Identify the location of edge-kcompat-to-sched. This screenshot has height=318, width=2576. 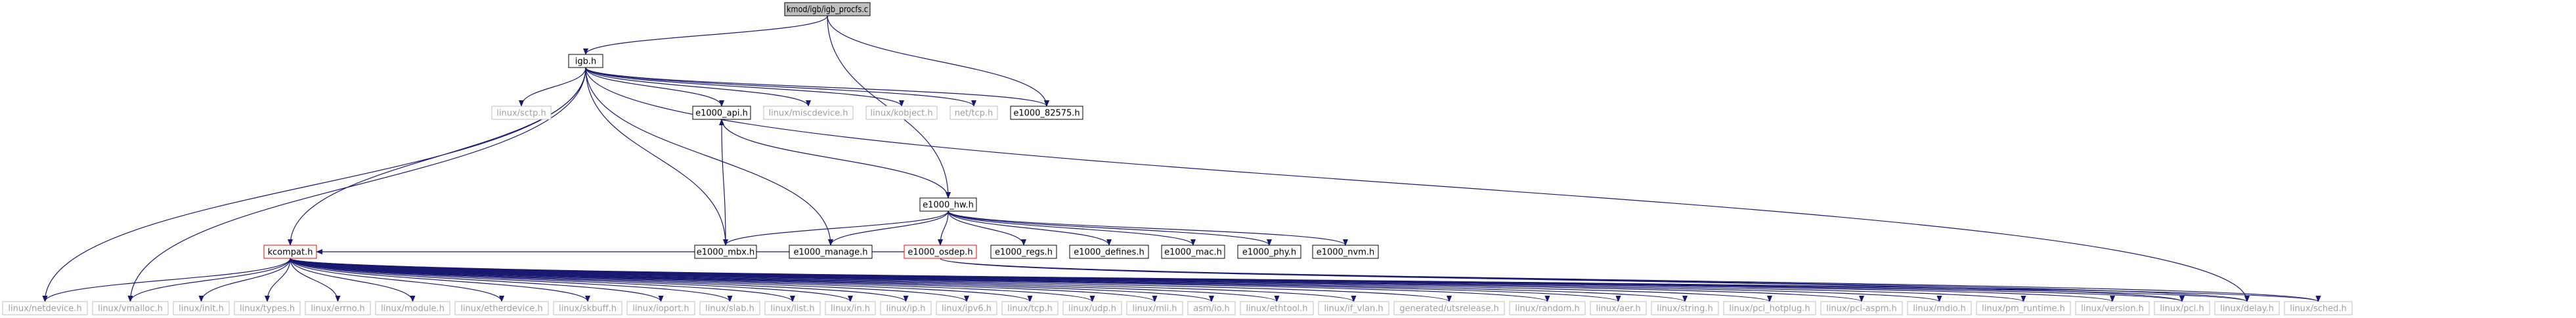
(1305, 280).